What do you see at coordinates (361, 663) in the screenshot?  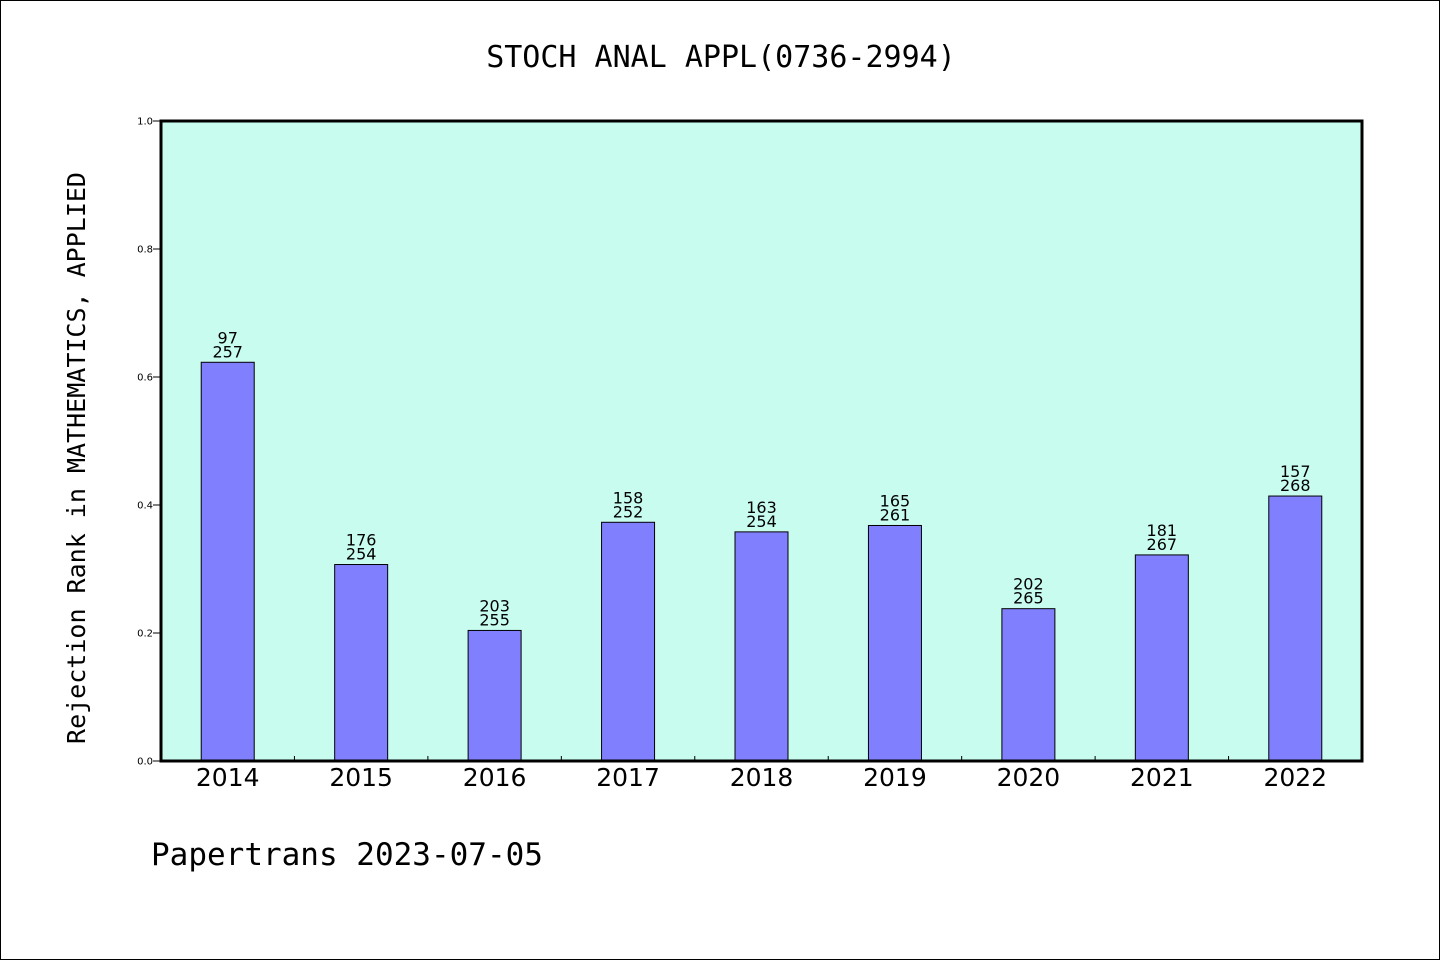 I see `bar-2015` at bounding box center [361, 663].